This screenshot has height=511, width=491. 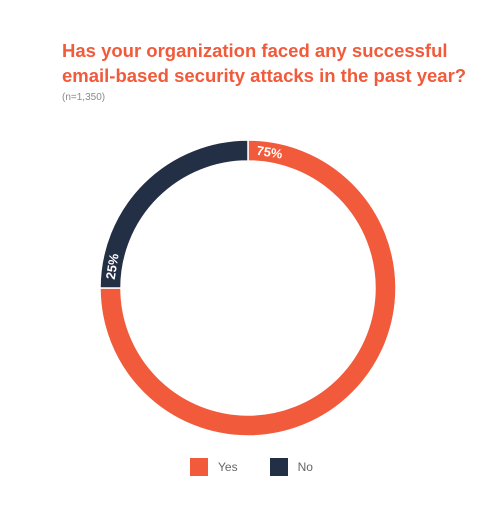 I want to click on legend-swatch-yes, so click(x=199, y=467).